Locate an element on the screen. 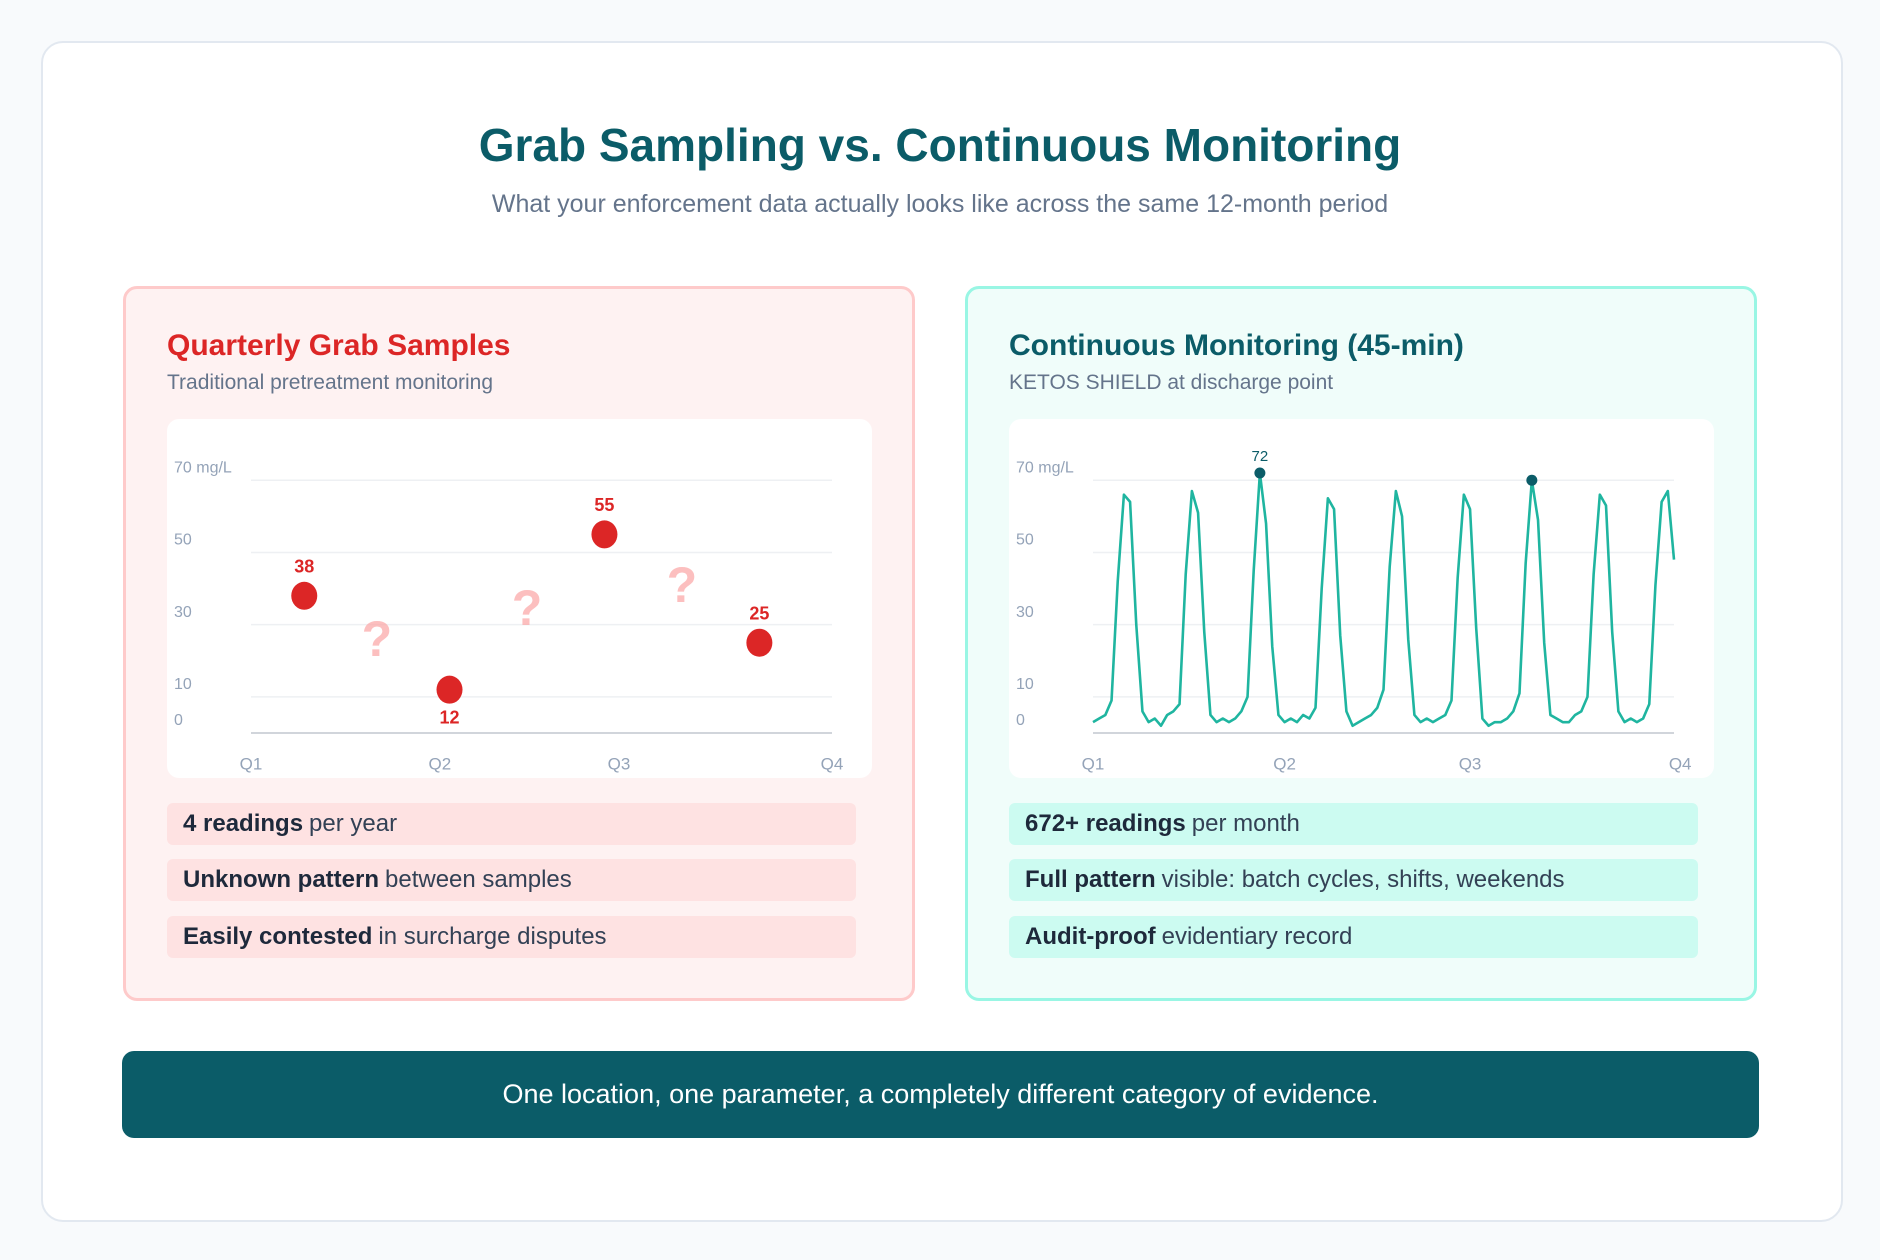 This screenshot has height=1260, width=1880. stat-bold: Easily contested is located at coordinates (278, 936).